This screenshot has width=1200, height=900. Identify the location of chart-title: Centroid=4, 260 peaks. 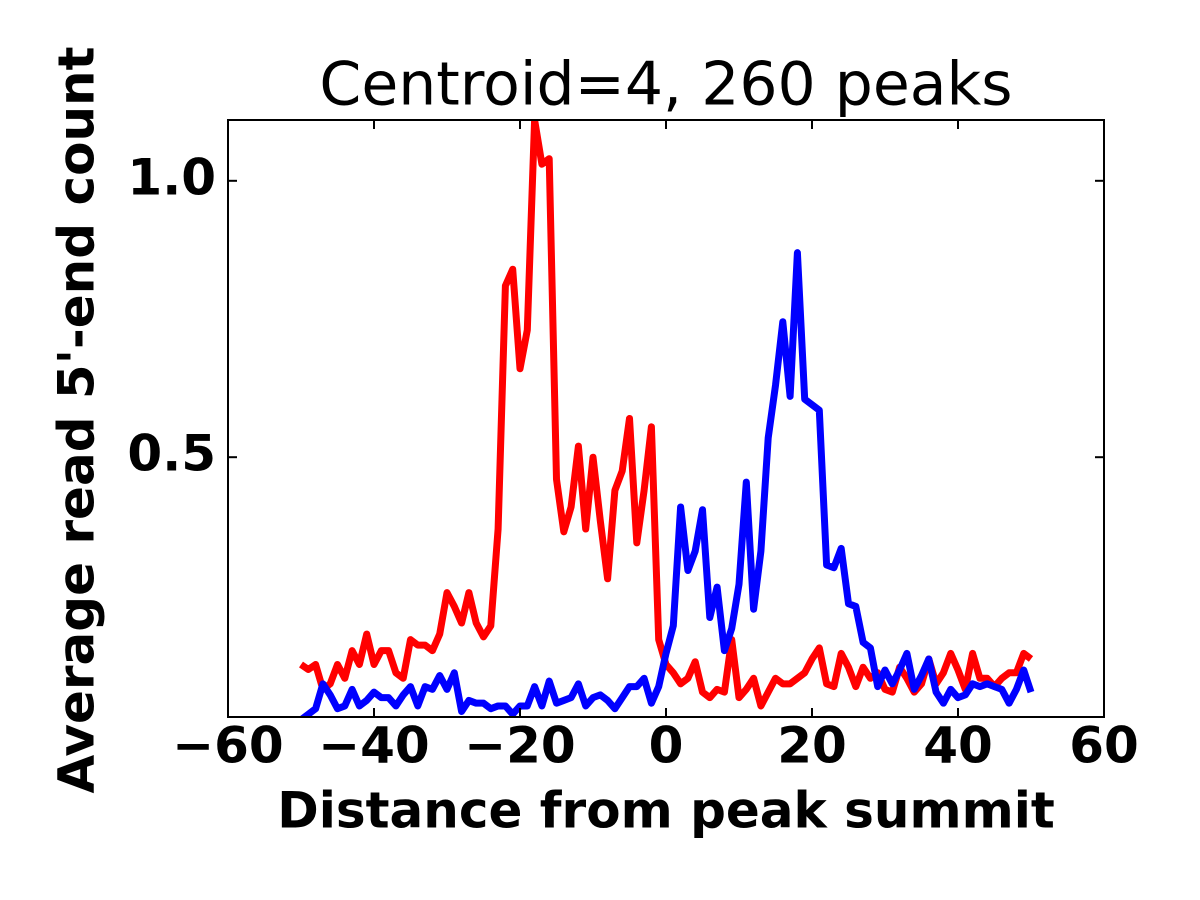
(665, 85).